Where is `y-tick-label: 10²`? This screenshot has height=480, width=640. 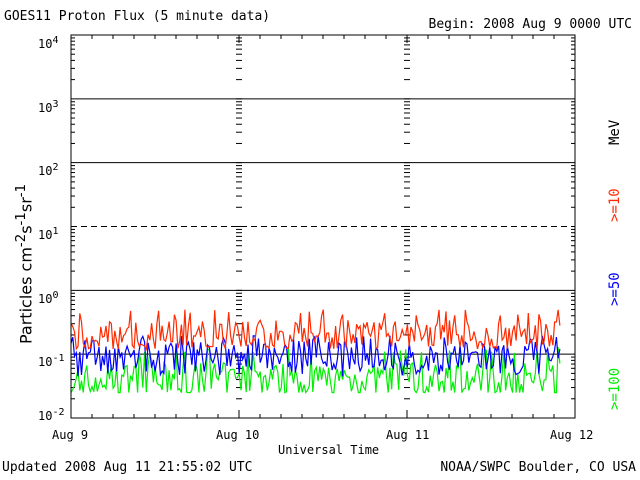 y-tick-label: 10² is located at coordinates (48, 170).